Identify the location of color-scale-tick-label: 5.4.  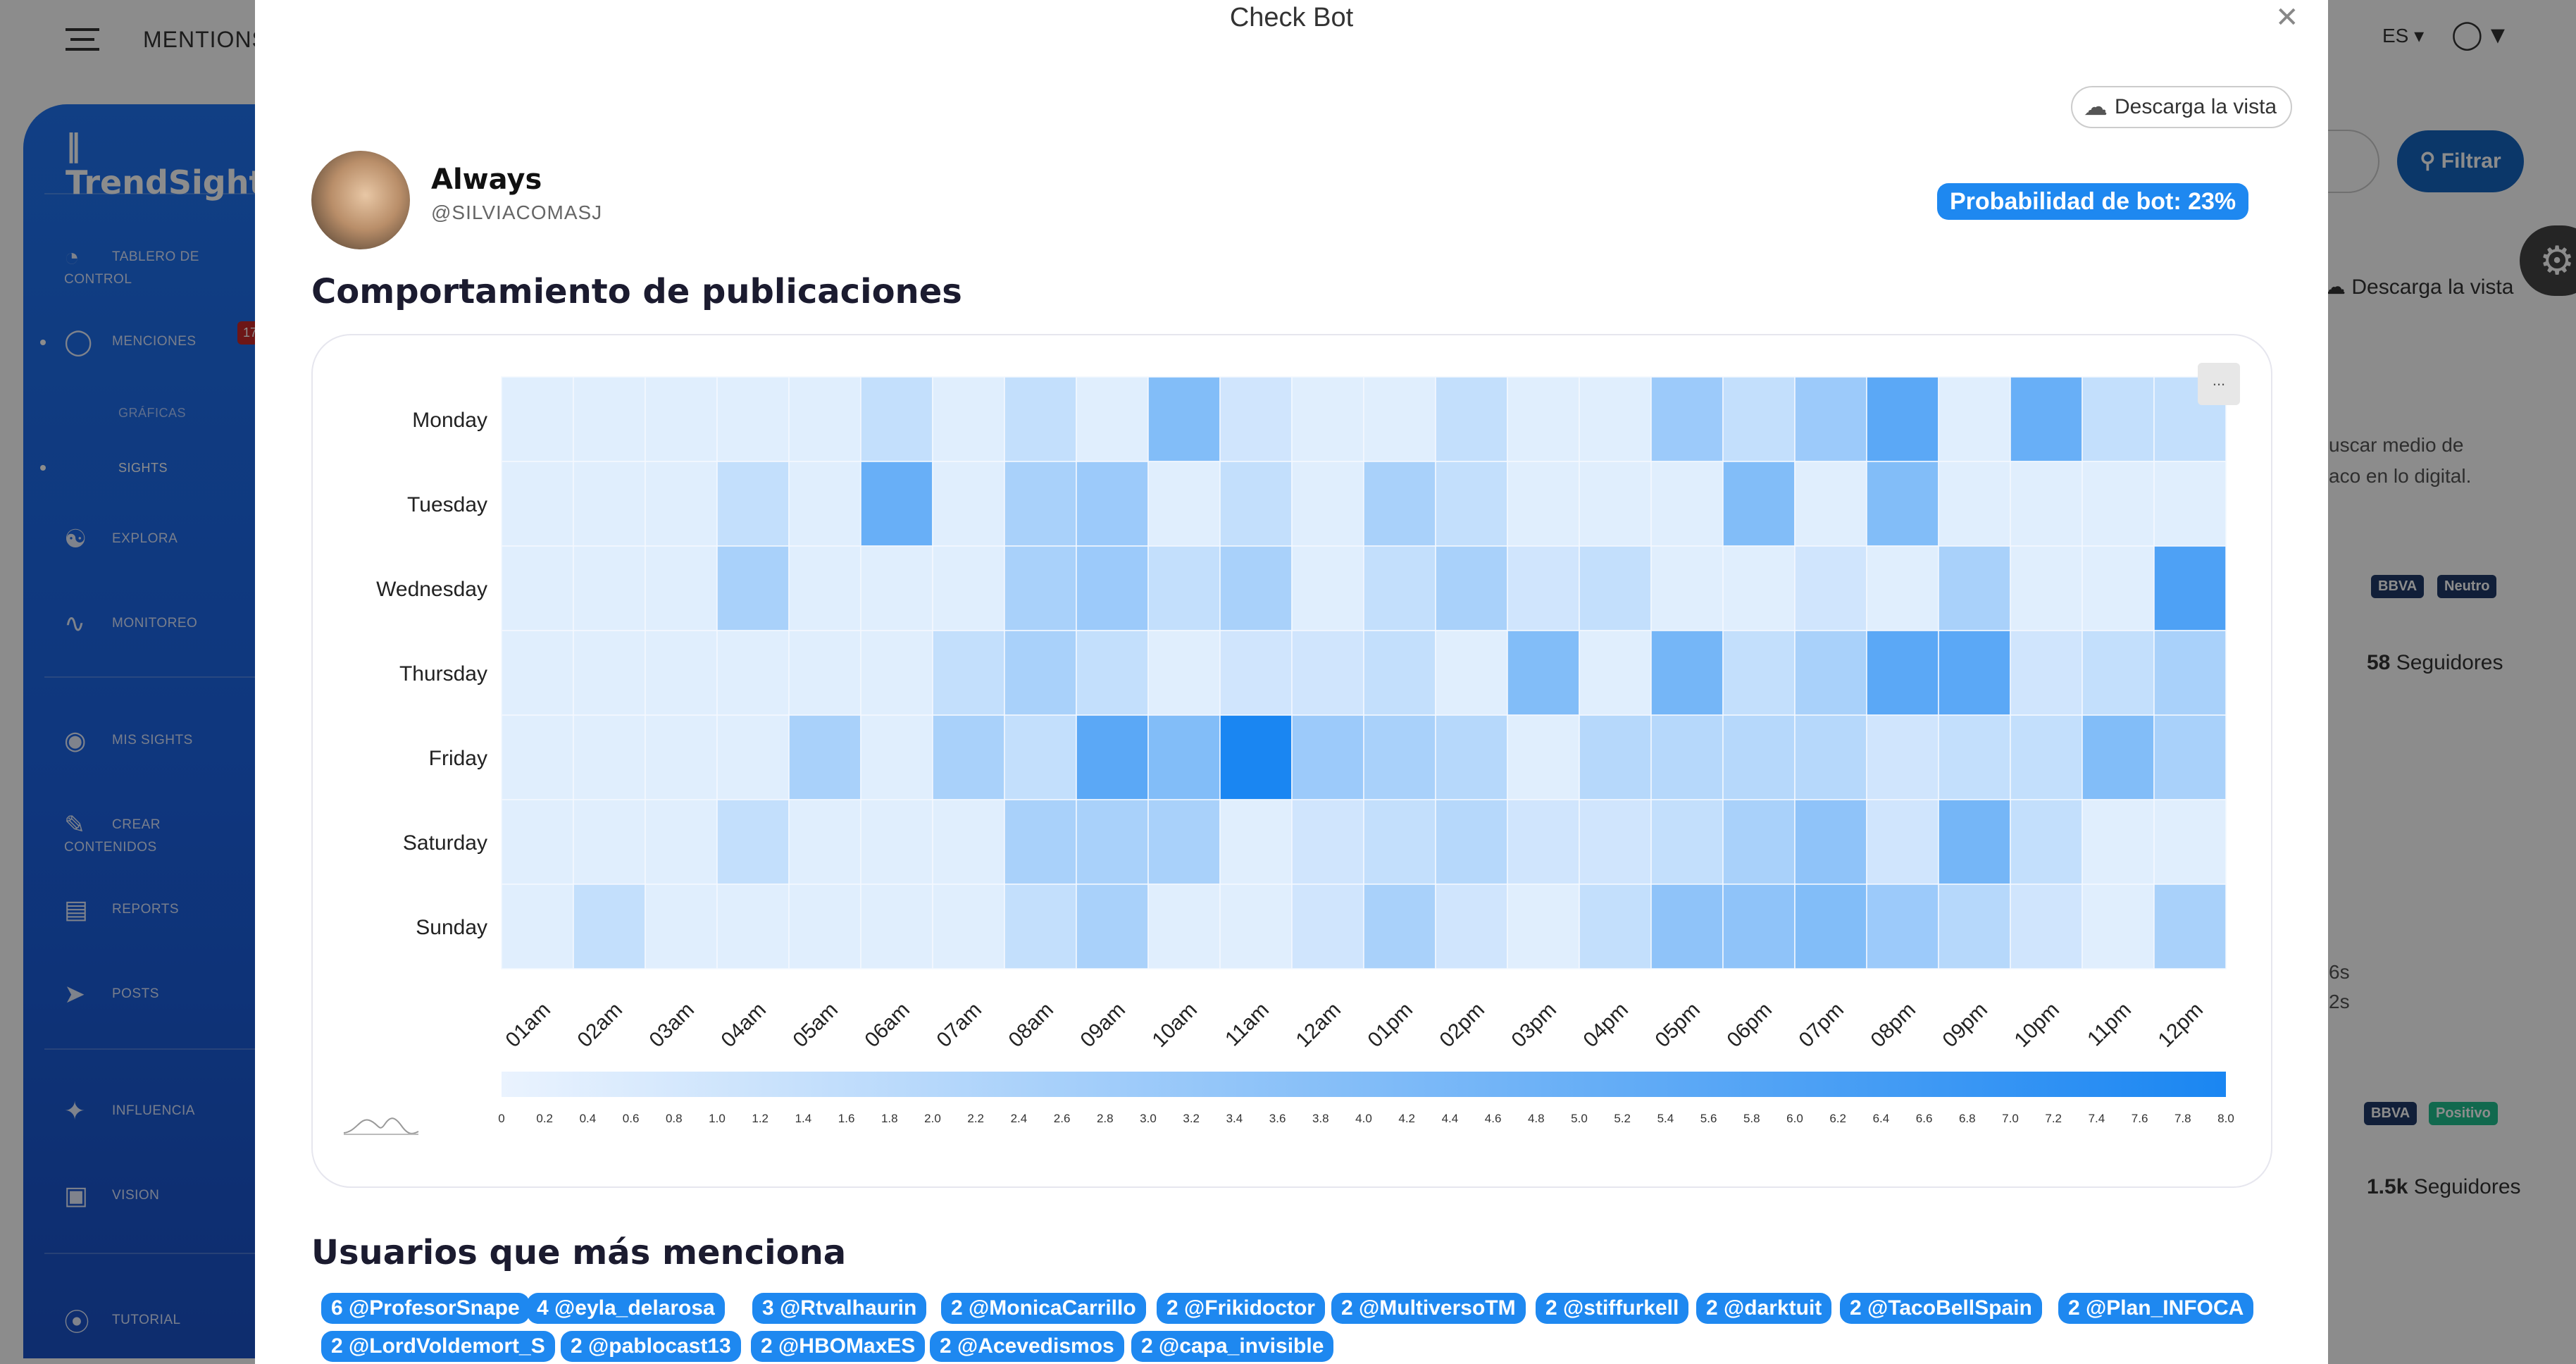
(1666, 1119).